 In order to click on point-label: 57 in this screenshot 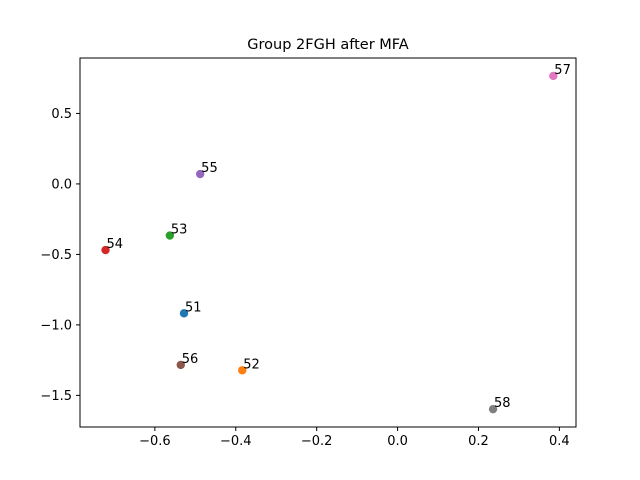, I will do `click(562, 70)`.